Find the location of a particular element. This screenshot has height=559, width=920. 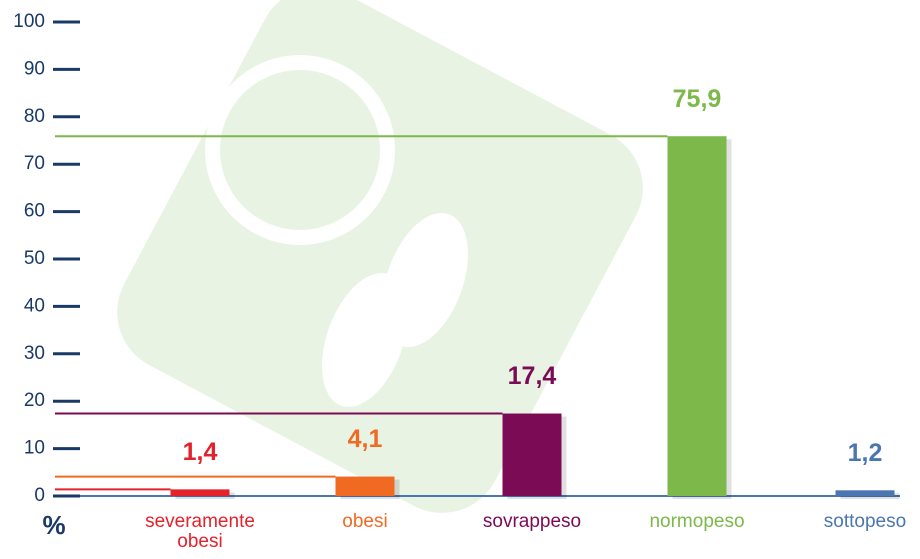

y-tick-label: 70 is located at coordinates (34, 163).